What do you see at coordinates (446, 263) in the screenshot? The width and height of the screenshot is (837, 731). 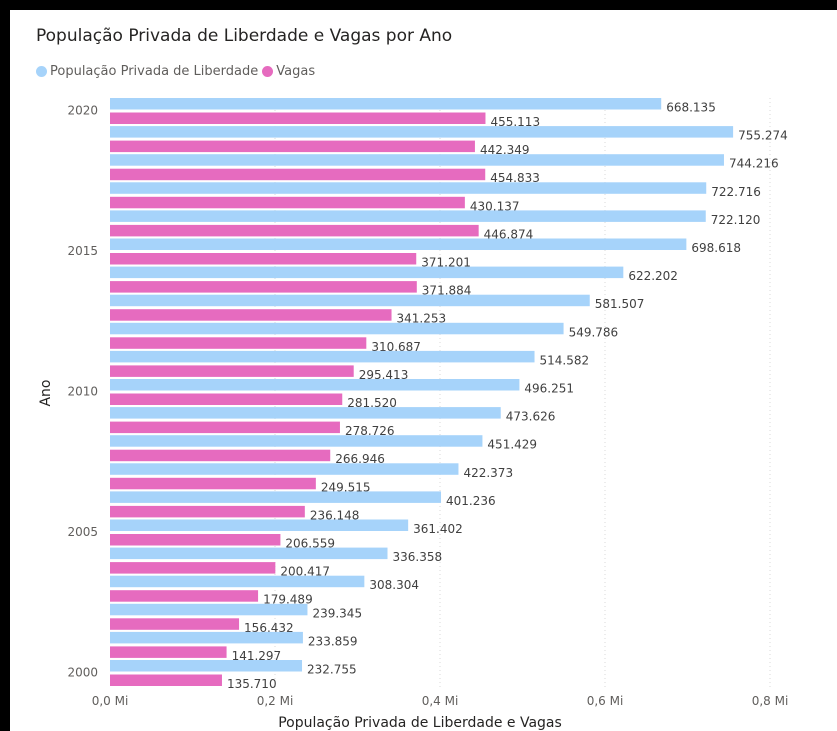 I see `data-label-vagas-2015: 371.201` at bounding box center [446, 263].